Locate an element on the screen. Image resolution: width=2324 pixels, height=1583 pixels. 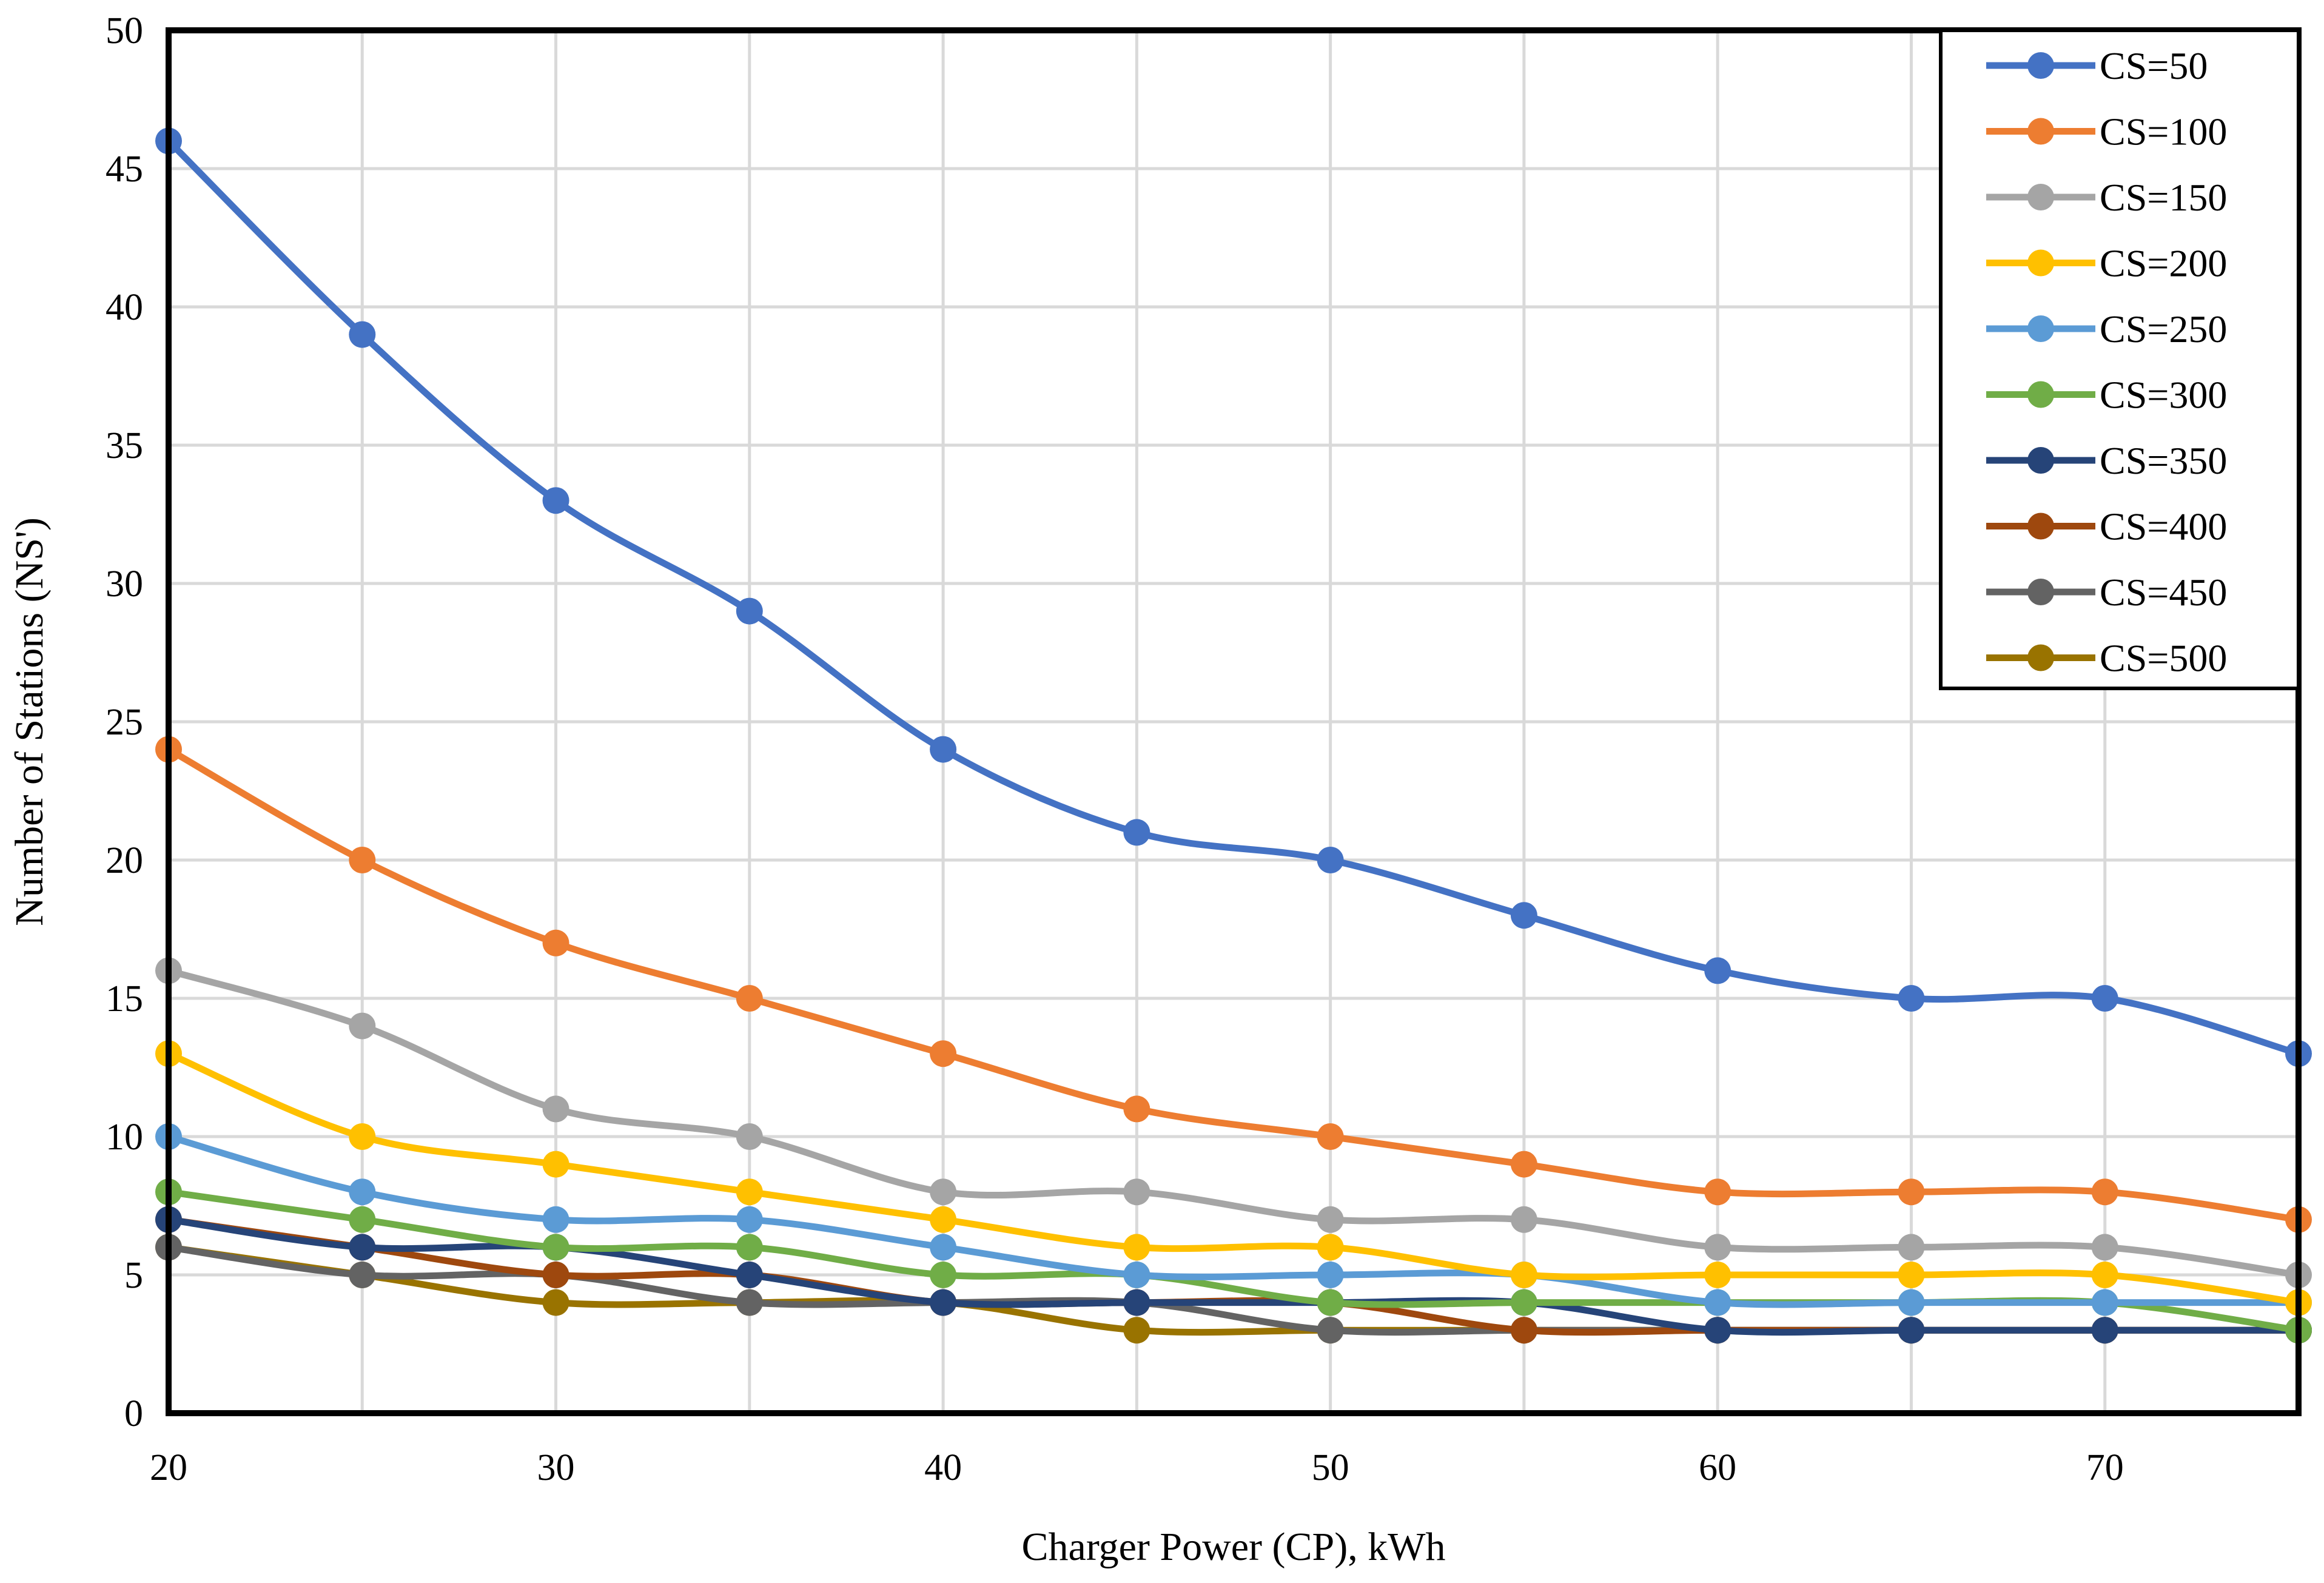
legend-item: CS=350 is located at coordinates (2106, 461).